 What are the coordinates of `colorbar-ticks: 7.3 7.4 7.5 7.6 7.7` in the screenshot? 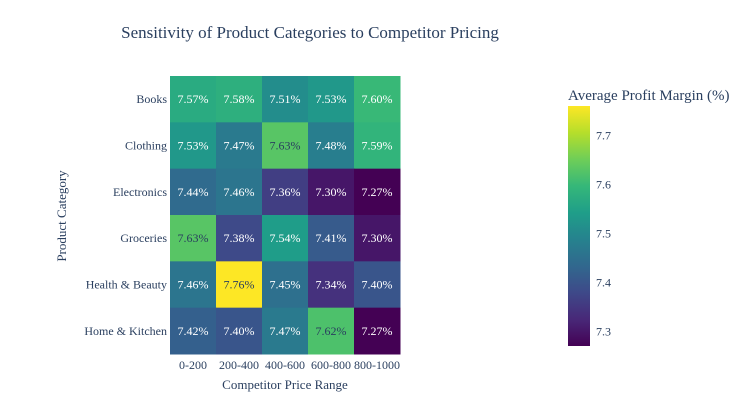 It's located at (603, 233).